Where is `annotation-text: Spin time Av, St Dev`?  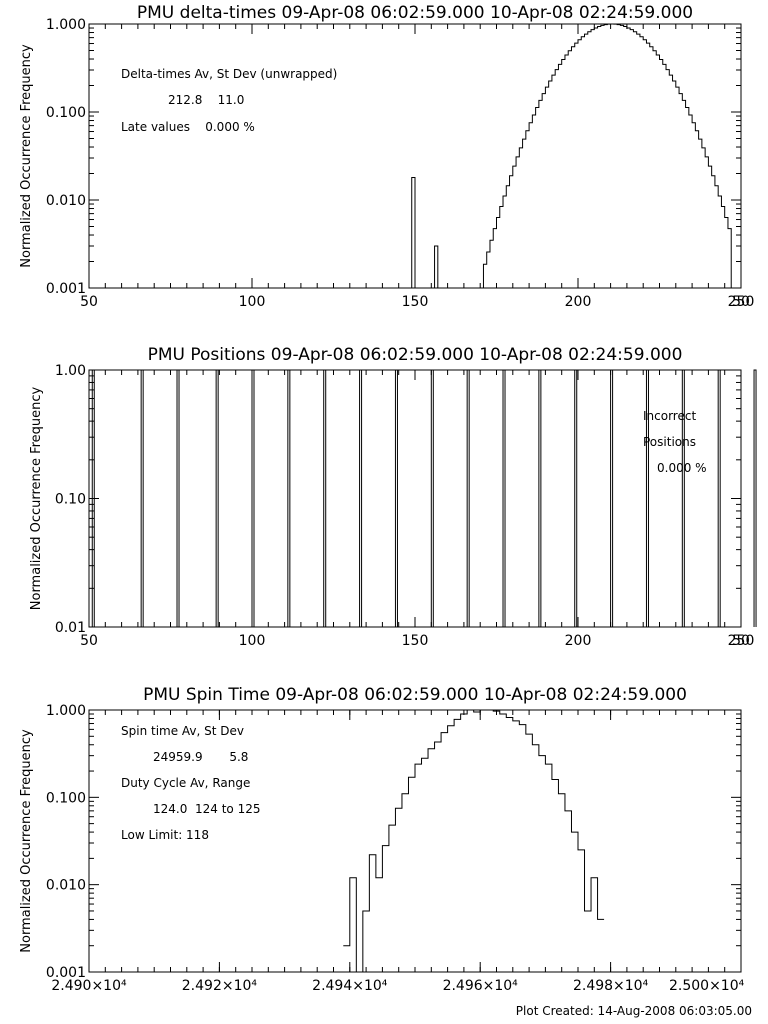 annotation-text: Spin time Av, St Dev is located at coordinates (182, 731).